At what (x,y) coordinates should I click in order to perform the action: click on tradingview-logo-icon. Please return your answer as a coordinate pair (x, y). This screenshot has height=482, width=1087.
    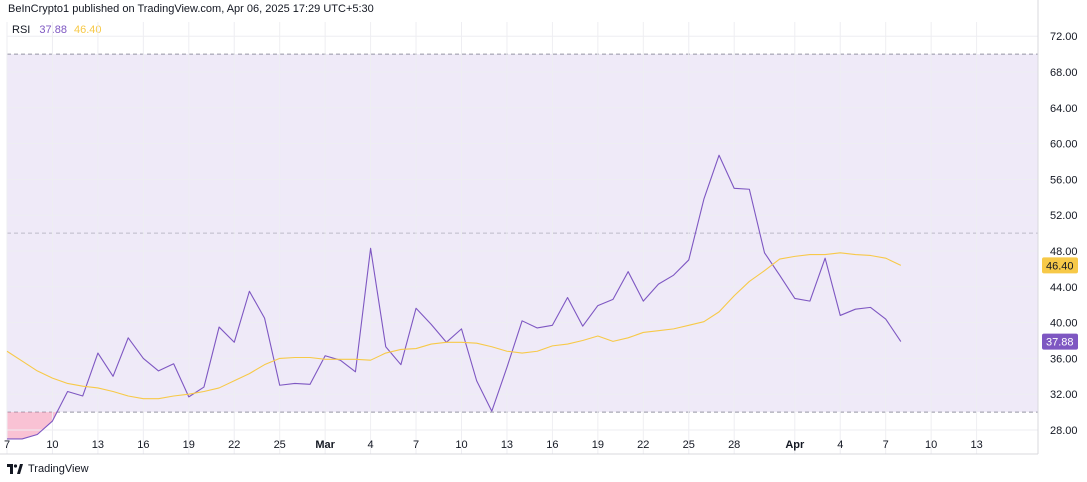
    Looking at the image, I should click on (15, 469).